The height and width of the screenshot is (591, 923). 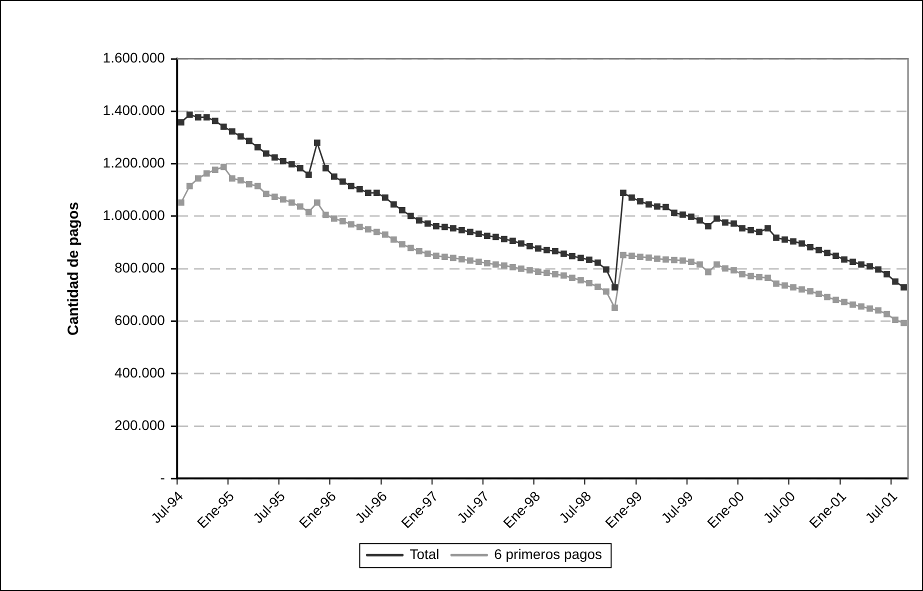 What do you see at coordinates (163, 477) in the screenshot?
I see `y-tick-label: -` at bounding box center [163, 477].